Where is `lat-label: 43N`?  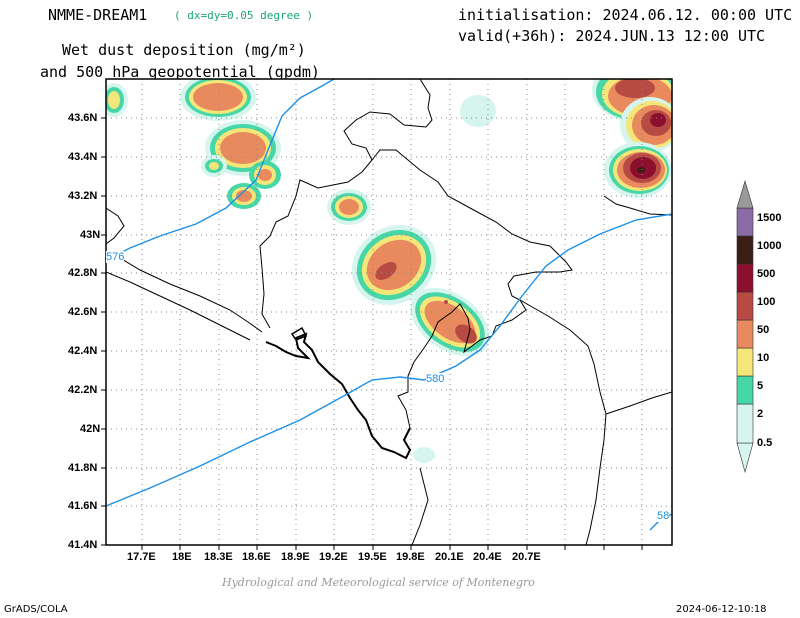
lat-label: 43N is located at coordinates (90, 235).